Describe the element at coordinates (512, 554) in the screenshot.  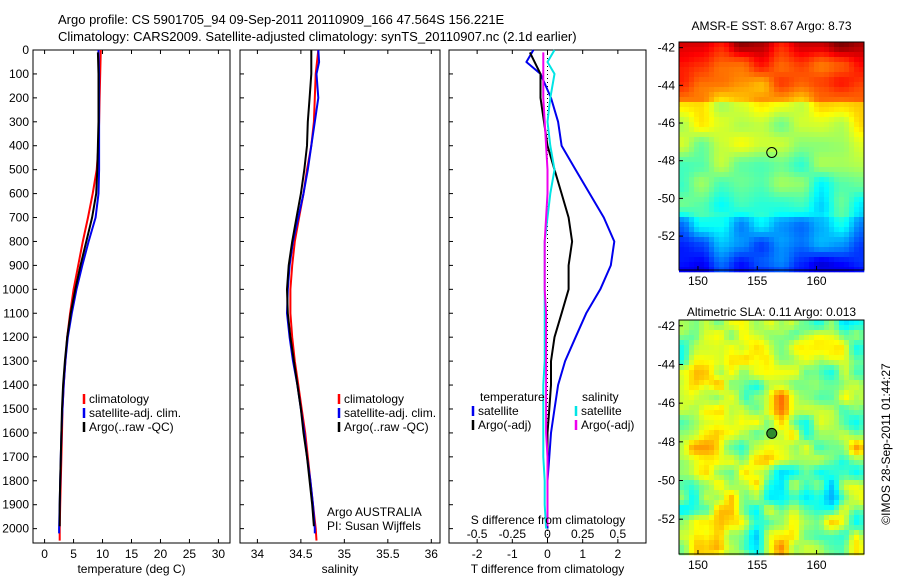
I see `x-tick-label: -1` at that location.